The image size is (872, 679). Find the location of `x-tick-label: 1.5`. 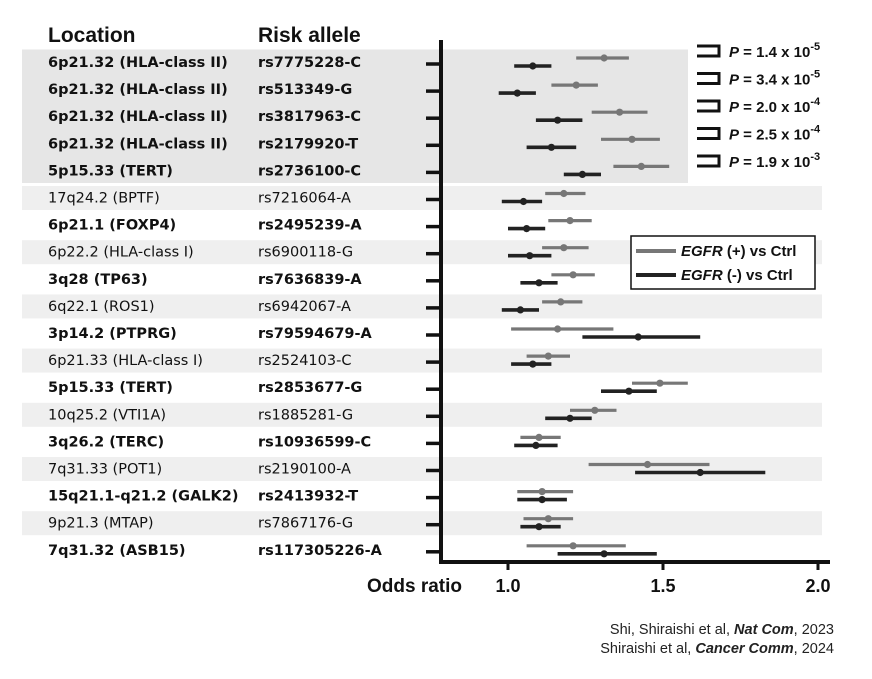

x-tick-label: 1.5 is located at coordinates (662, 586).